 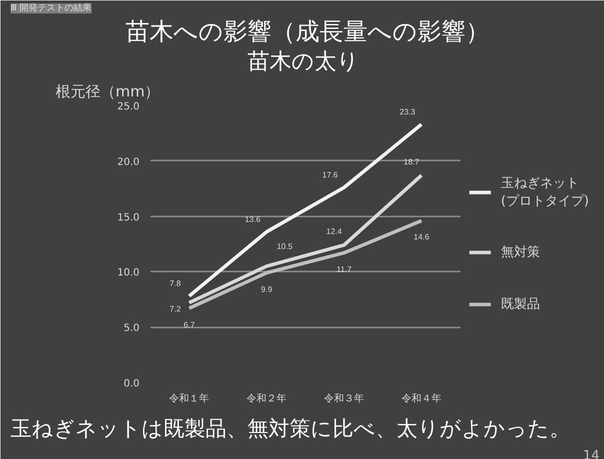 What do you see at coordinates (132, 384) in the screenshot?
I see `text: 0.0` at bounding box center [132, 384].